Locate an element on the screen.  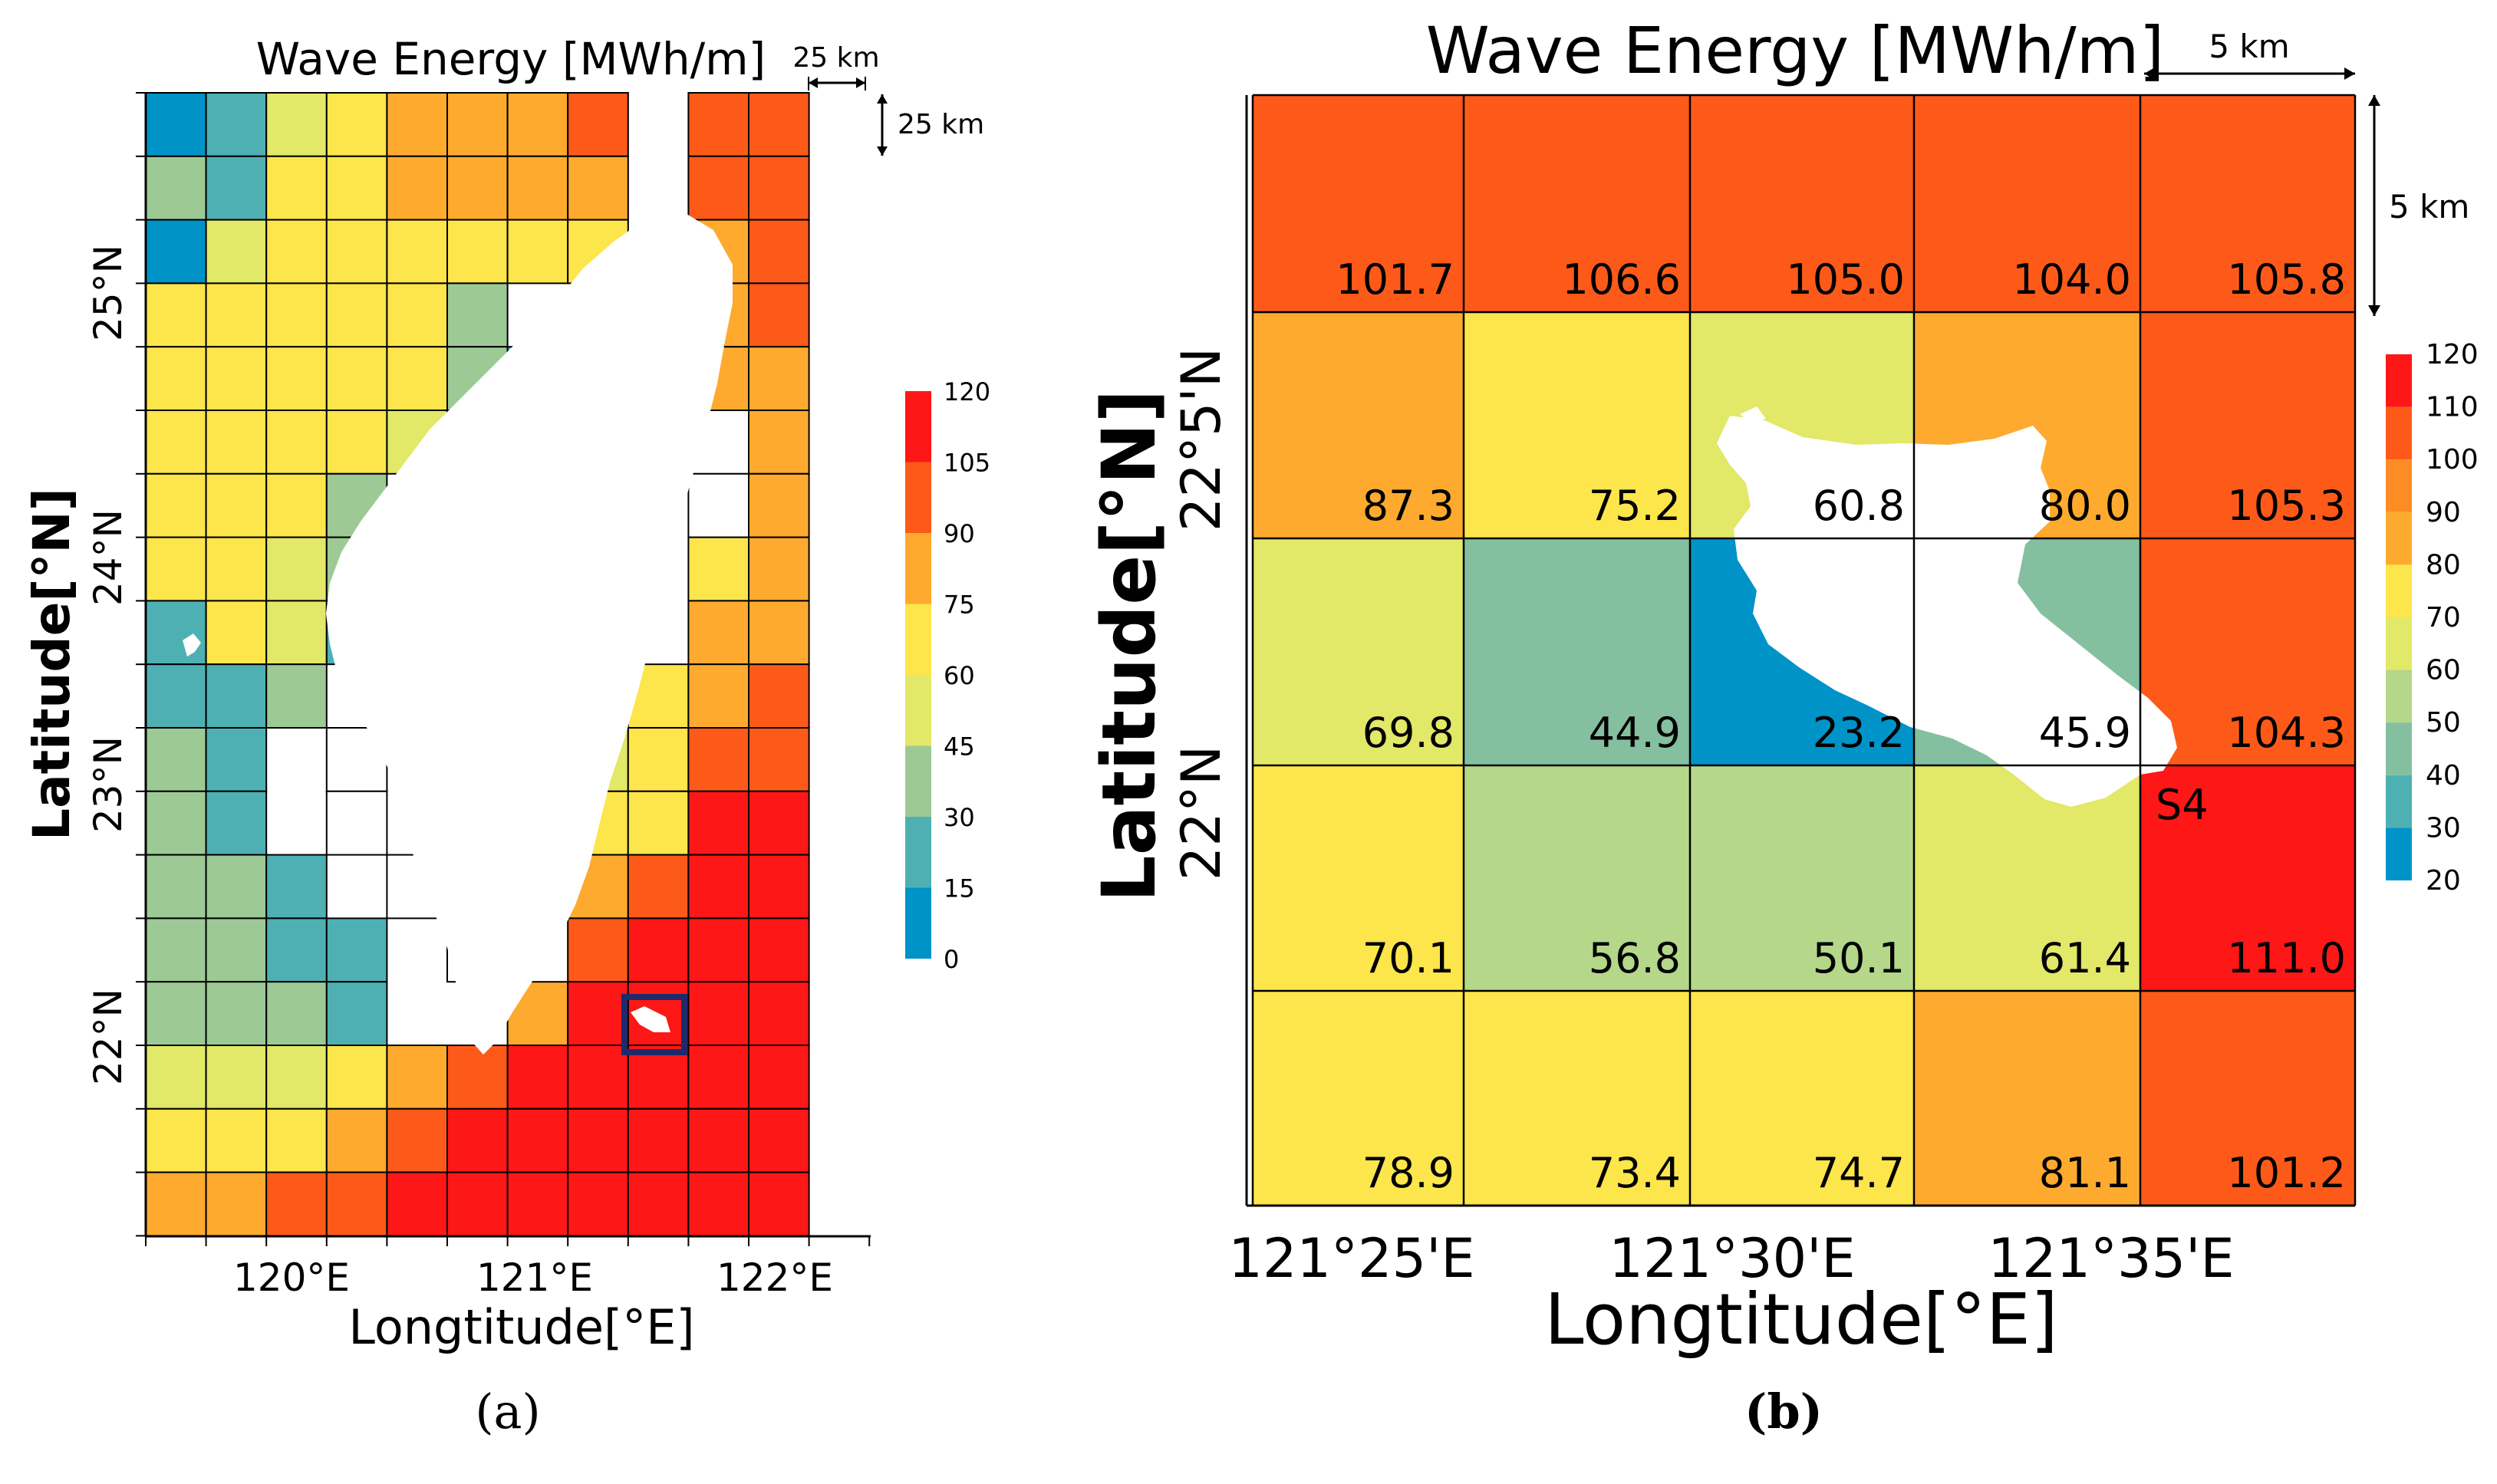
panel-b-colorbar-label: 70 is located at coordinates (2443, 617).